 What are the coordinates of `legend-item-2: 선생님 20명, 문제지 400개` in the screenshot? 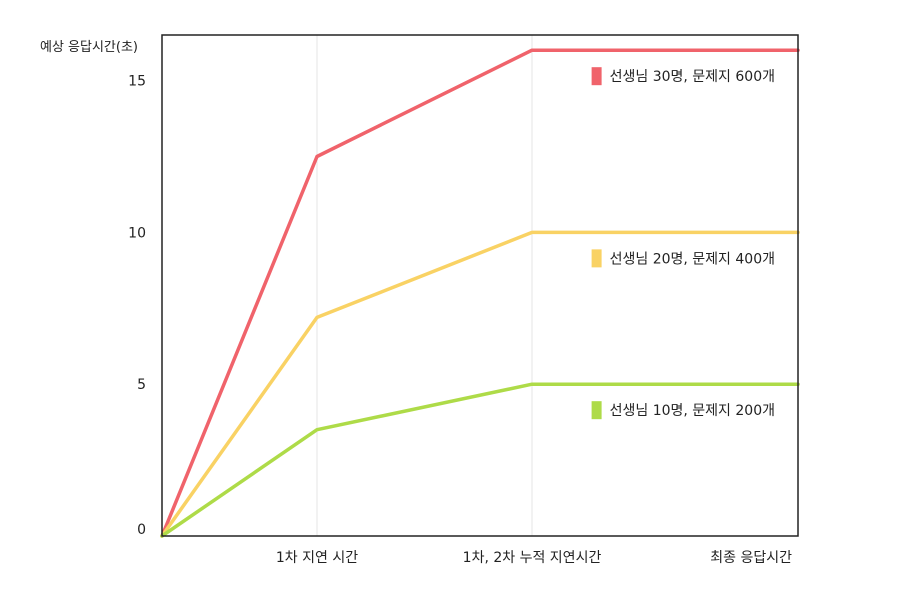 It's located at (683, 258).